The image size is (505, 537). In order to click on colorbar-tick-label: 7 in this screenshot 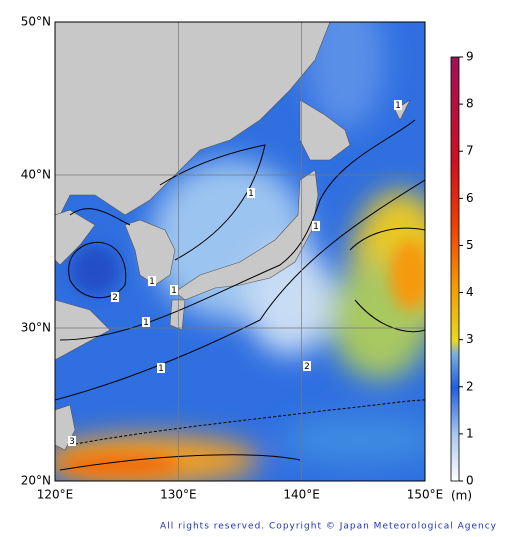, I will do `click(470, 151)`.